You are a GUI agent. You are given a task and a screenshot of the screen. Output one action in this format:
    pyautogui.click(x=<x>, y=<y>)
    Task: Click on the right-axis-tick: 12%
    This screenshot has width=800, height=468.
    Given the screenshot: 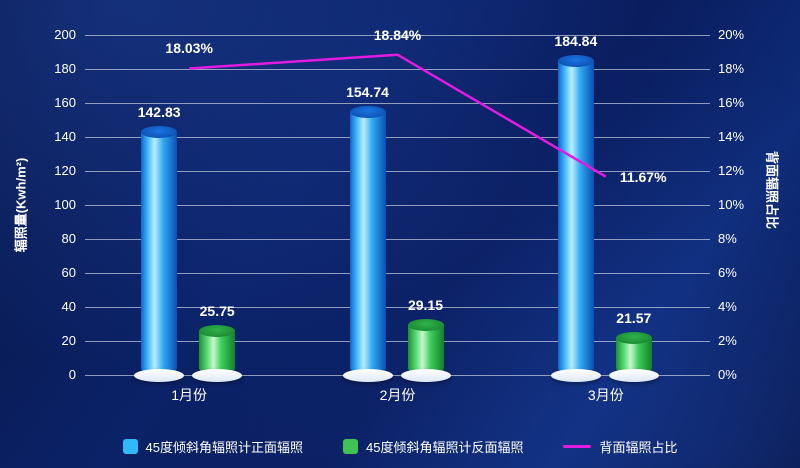 What is the action you would take?
    pyautogui.click(x=731, y=170)
    